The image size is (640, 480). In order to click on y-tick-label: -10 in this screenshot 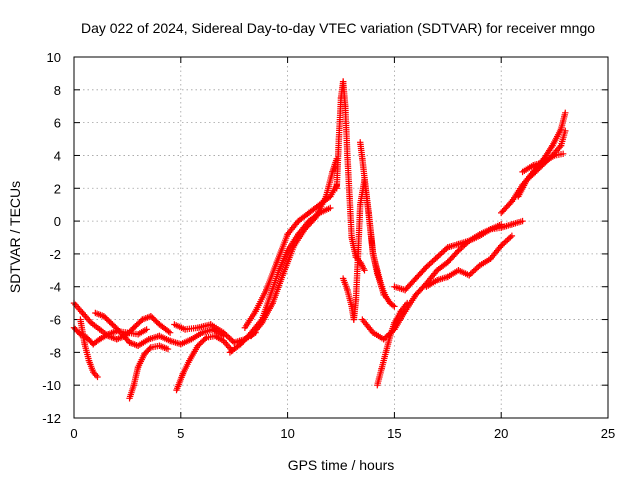, I will do `click(51, 385)`.